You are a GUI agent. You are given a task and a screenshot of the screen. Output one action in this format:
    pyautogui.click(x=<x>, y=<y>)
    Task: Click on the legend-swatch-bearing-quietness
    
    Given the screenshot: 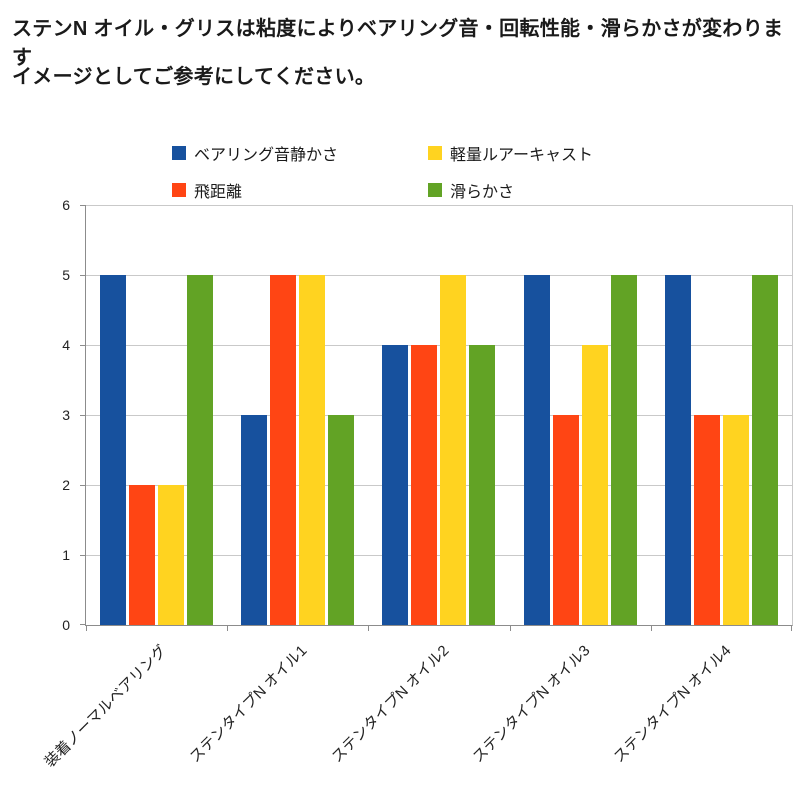 What is the action you would take?
    pyautogui.click(x=179, y=153)
    